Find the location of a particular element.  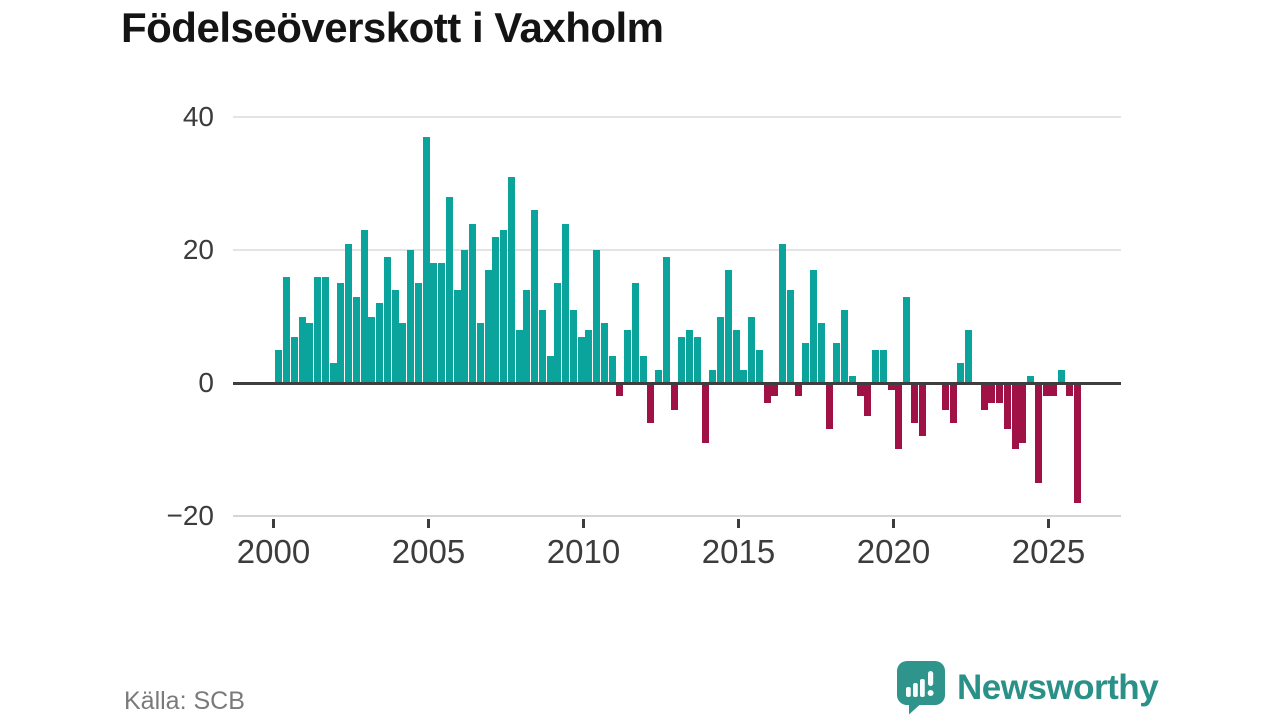

bar-2004-Q3 is located at coordinates (418, 333).